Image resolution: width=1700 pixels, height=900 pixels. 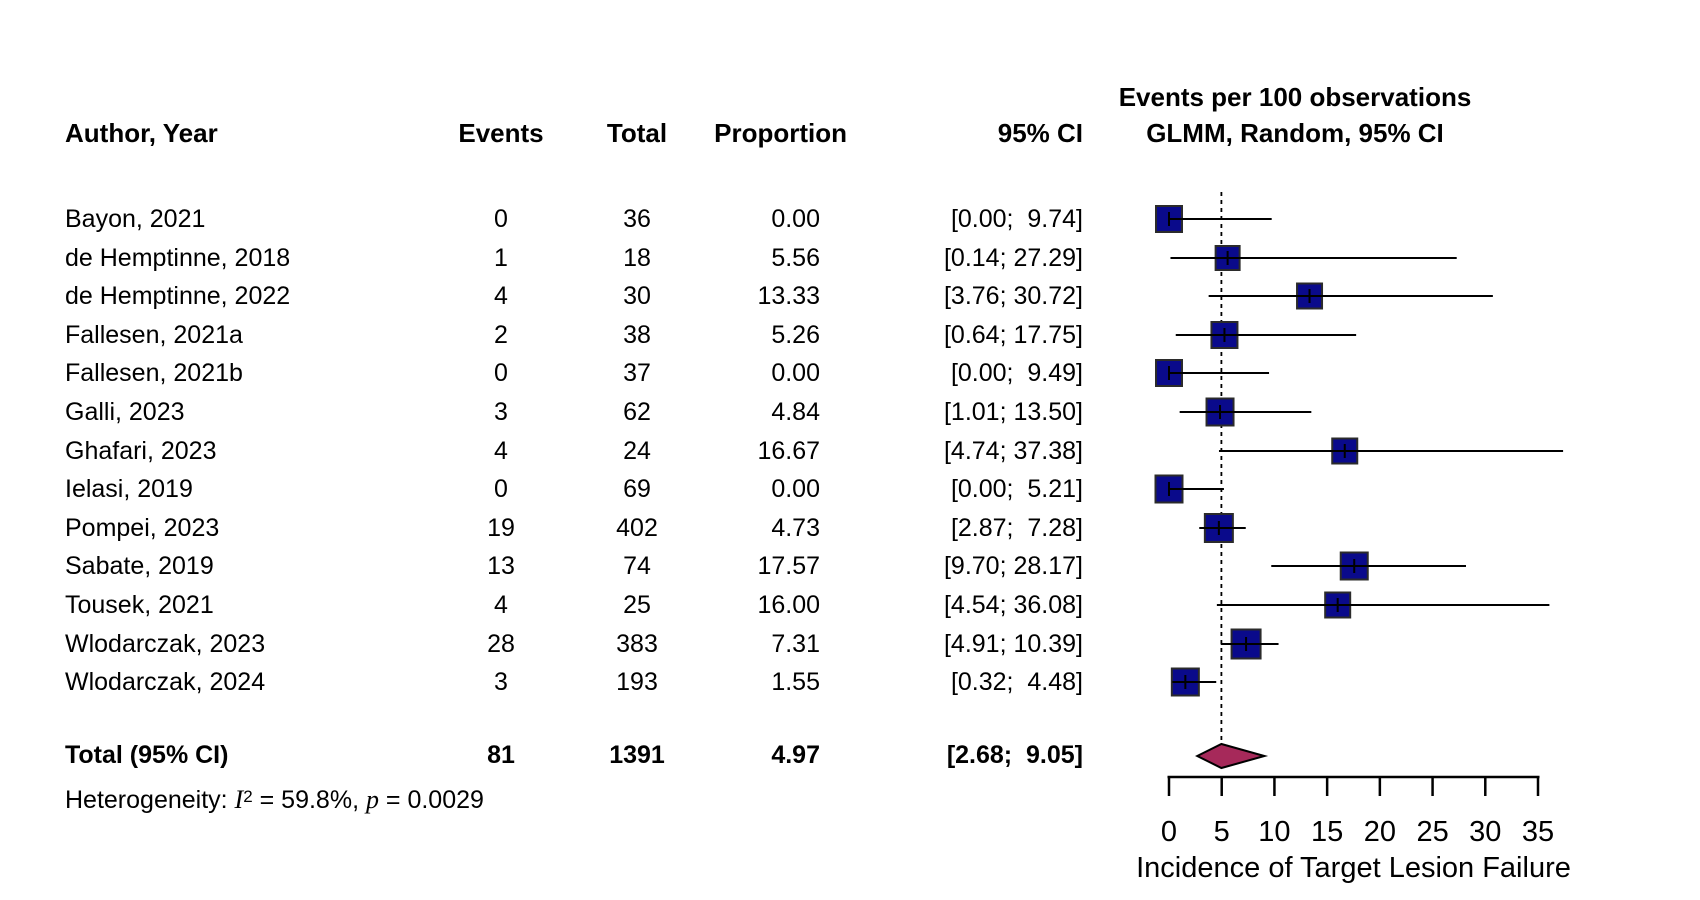 I want to click on proportion-cell: 7.31, so click(x=795, y=644).